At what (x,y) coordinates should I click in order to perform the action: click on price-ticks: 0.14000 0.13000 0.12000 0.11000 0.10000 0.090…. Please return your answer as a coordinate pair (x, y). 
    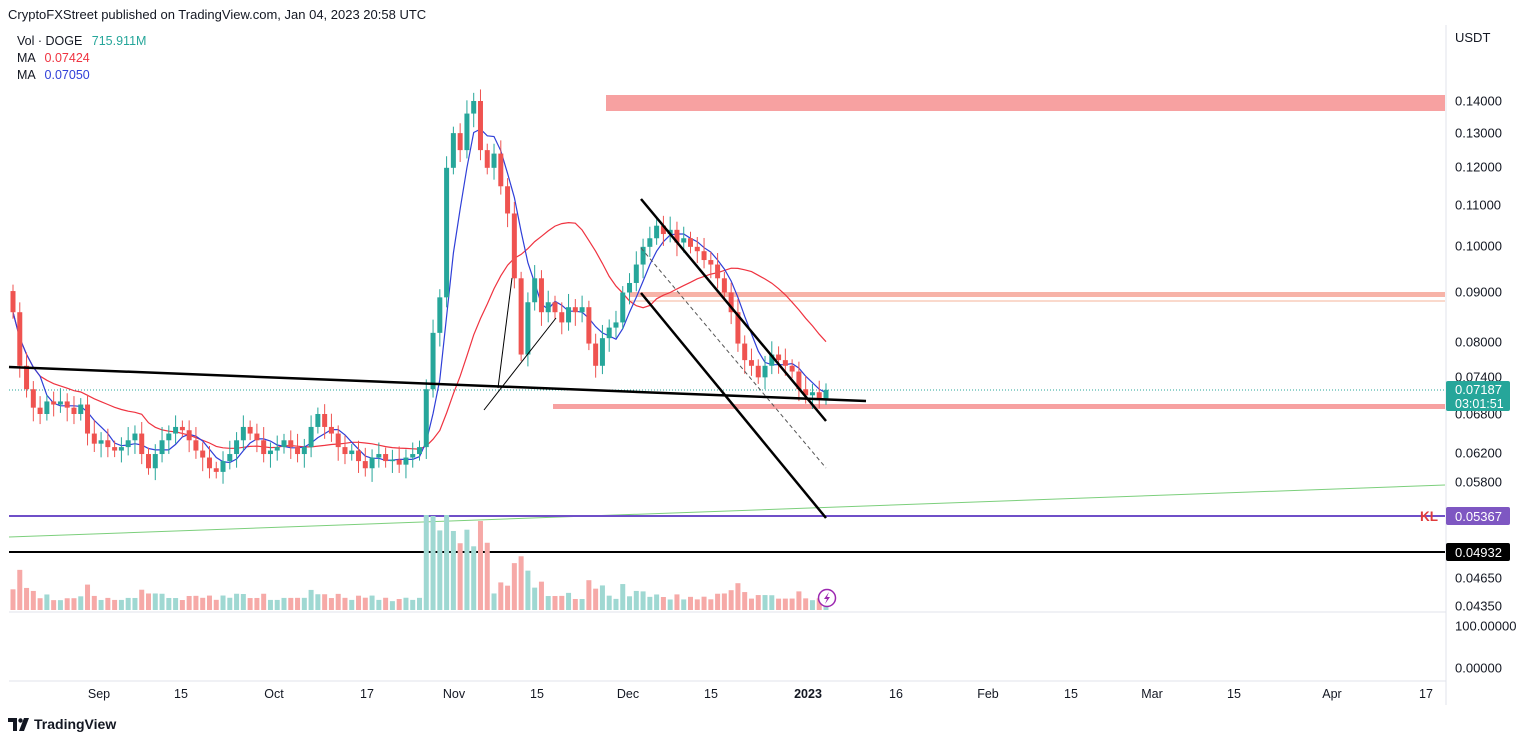
    Looking at the image, I should click on (1478, 354).